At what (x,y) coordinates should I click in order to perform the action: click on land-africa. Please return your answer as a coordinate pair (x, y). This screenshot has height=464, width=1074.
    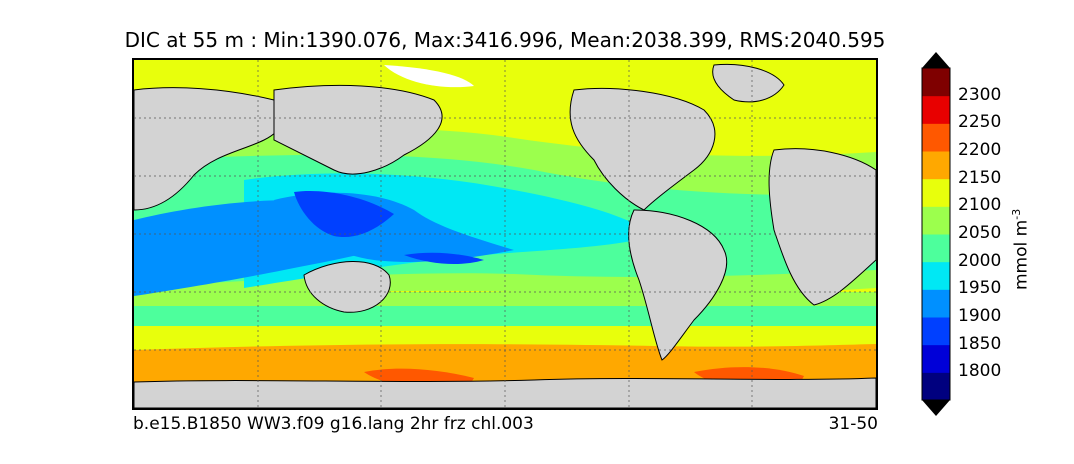
    Looking at the image, I should click on (822, 227).